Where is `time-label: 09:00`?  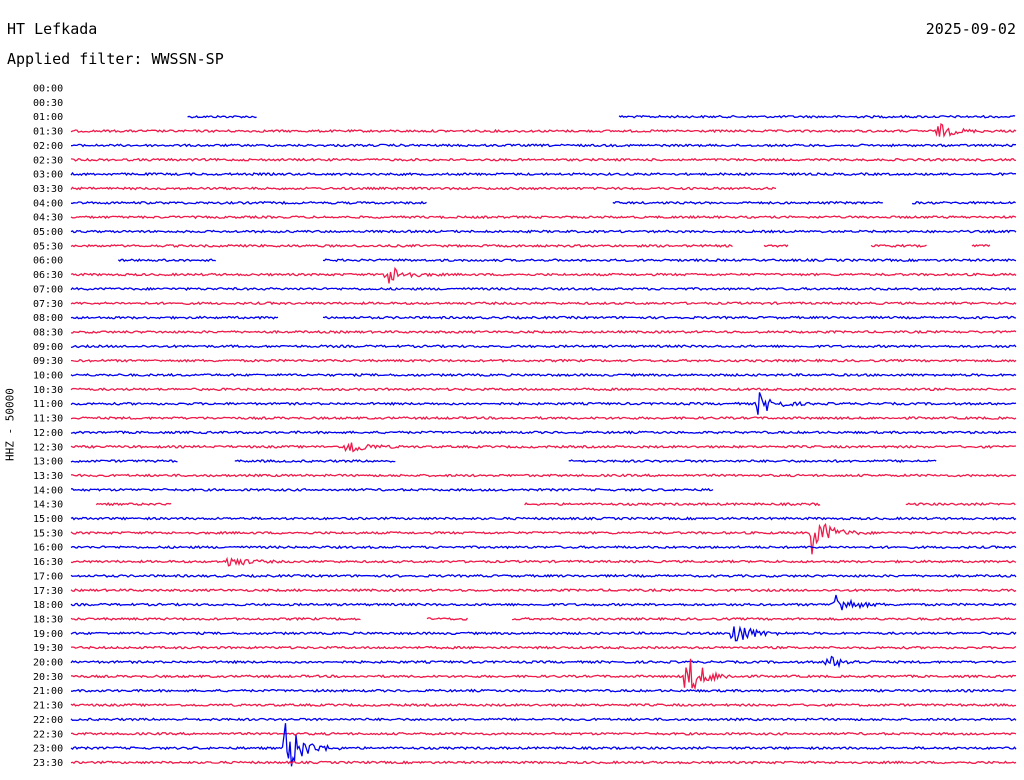
time-label: 09:00 is located at coordinates (48, 347).